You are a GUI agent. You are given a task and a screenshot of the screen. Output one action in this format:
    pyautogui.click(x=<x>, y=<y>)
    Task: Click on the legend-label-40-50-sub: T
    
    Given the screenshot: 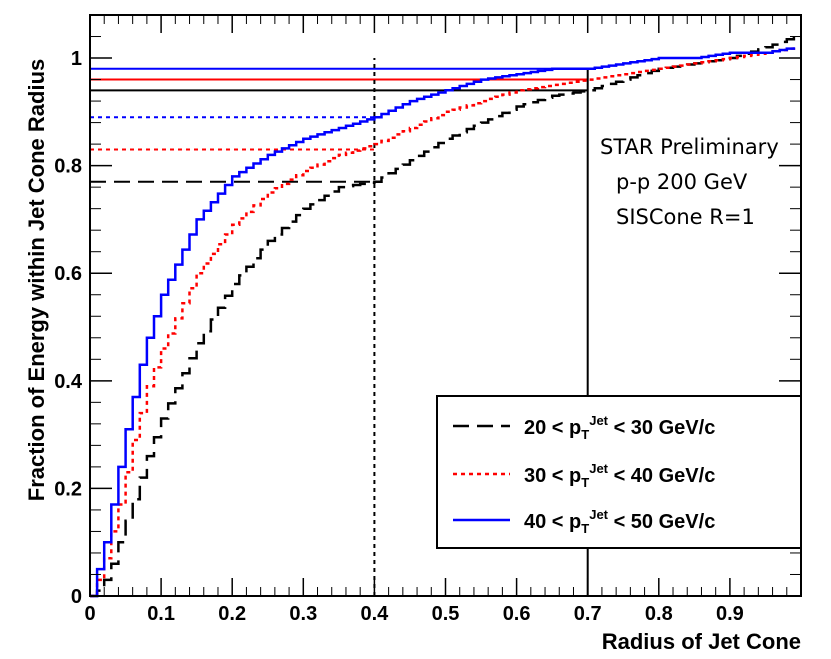 What is the action you would take?
    pyautogui.click(x=585, y=528)
    